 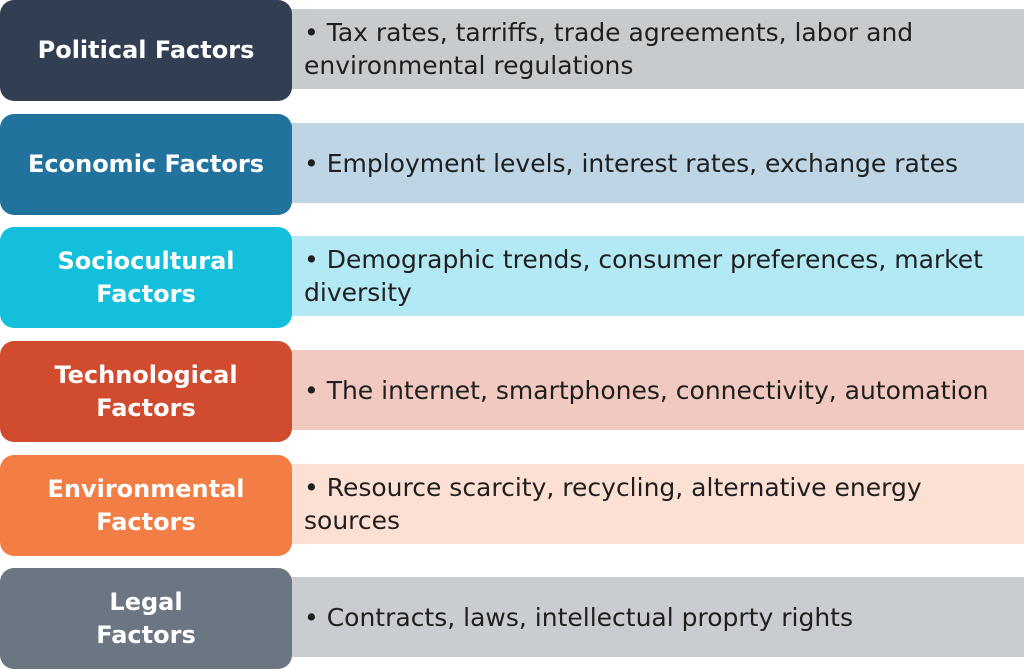 I want to click on factor-label-box: Legal Factors, so click(x=146, y=618).